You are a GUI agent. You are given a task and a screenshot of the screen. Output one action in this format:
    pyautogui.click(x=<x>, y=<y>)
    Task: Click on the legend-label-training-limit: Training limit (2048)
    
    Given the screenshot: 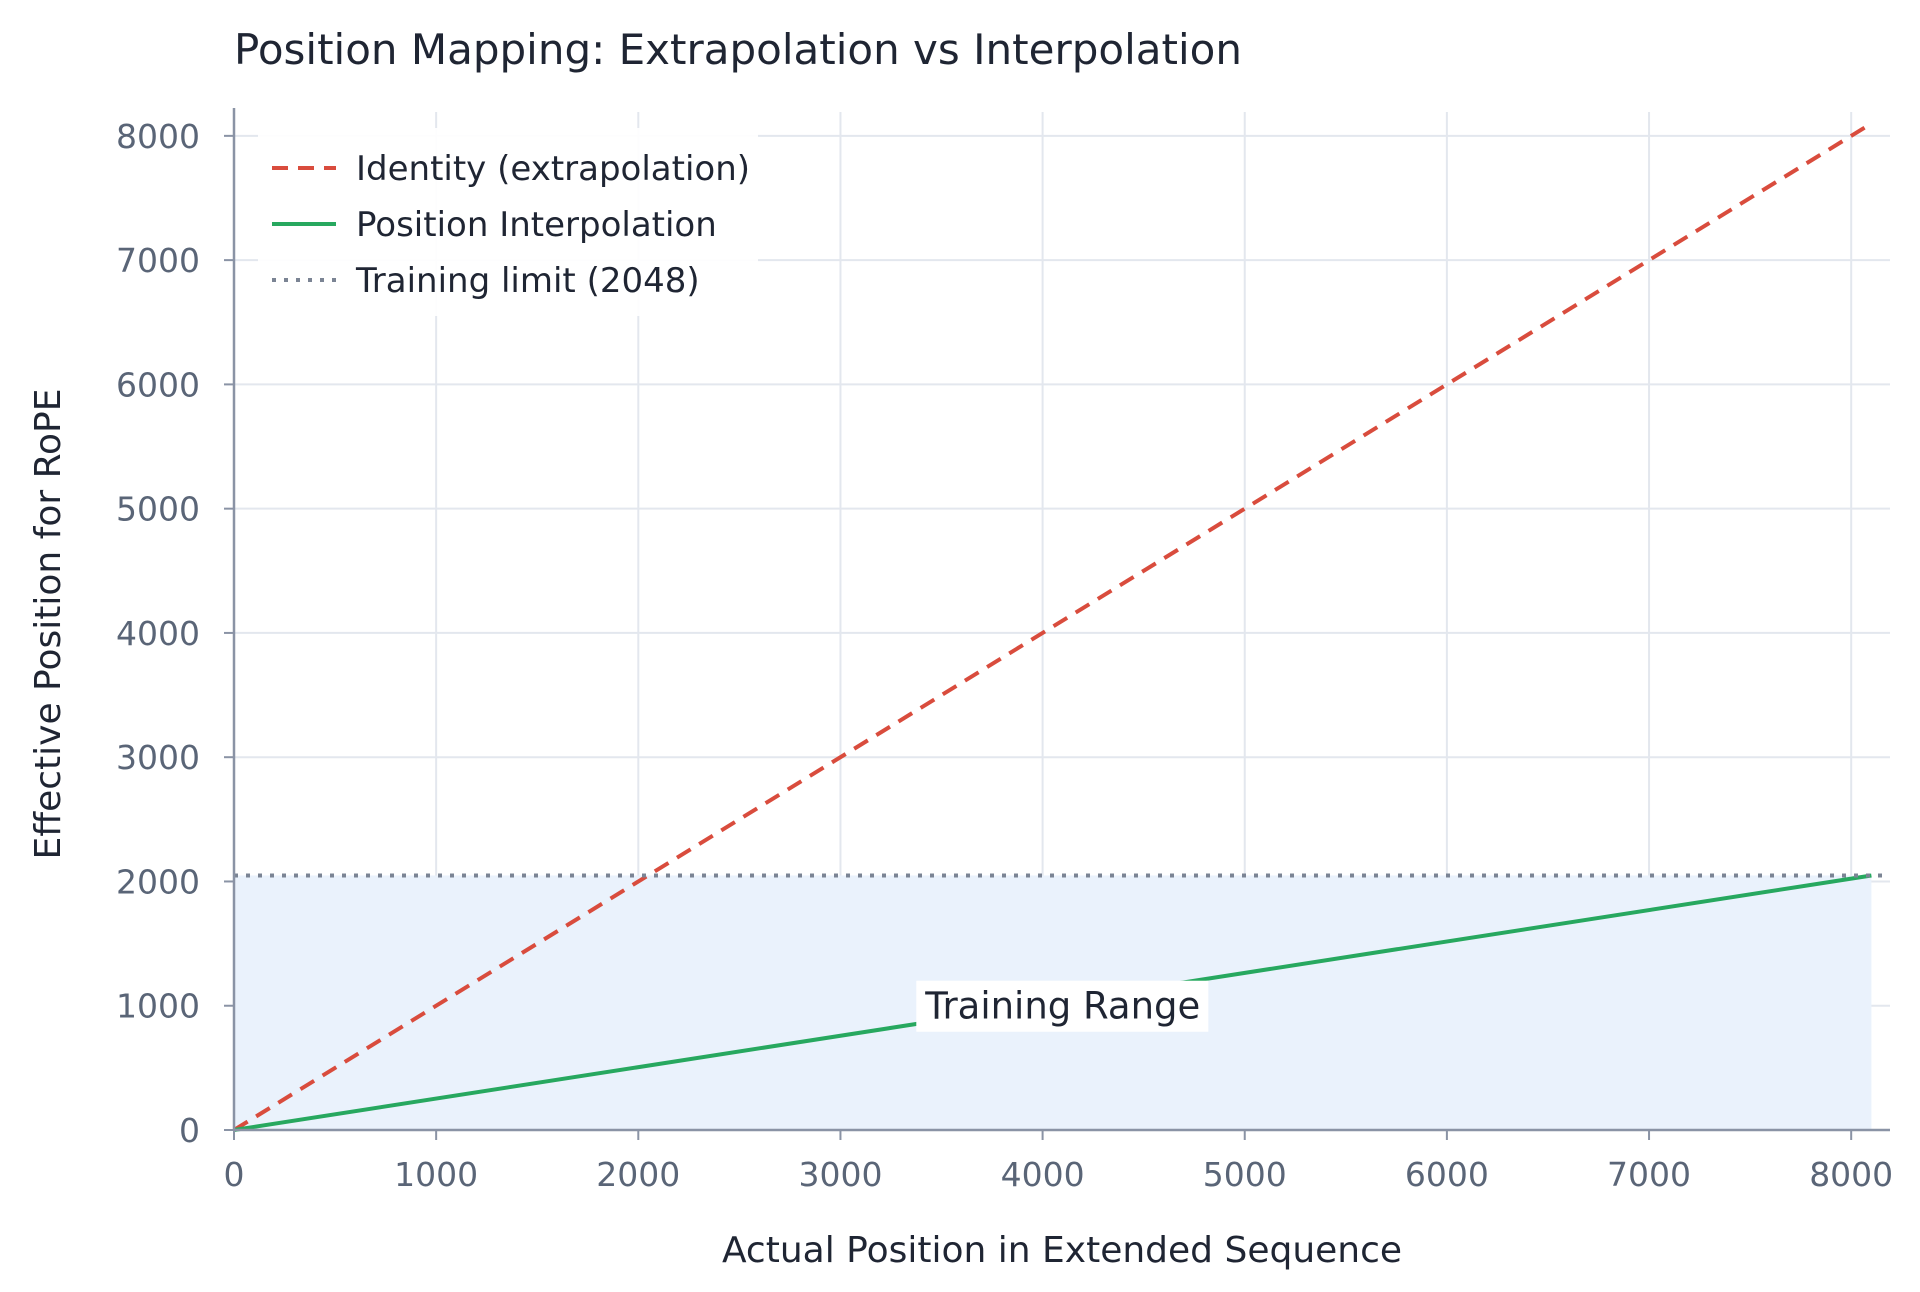 What is the action you would take?
    pyautogui.click(x=527, y=281)
    